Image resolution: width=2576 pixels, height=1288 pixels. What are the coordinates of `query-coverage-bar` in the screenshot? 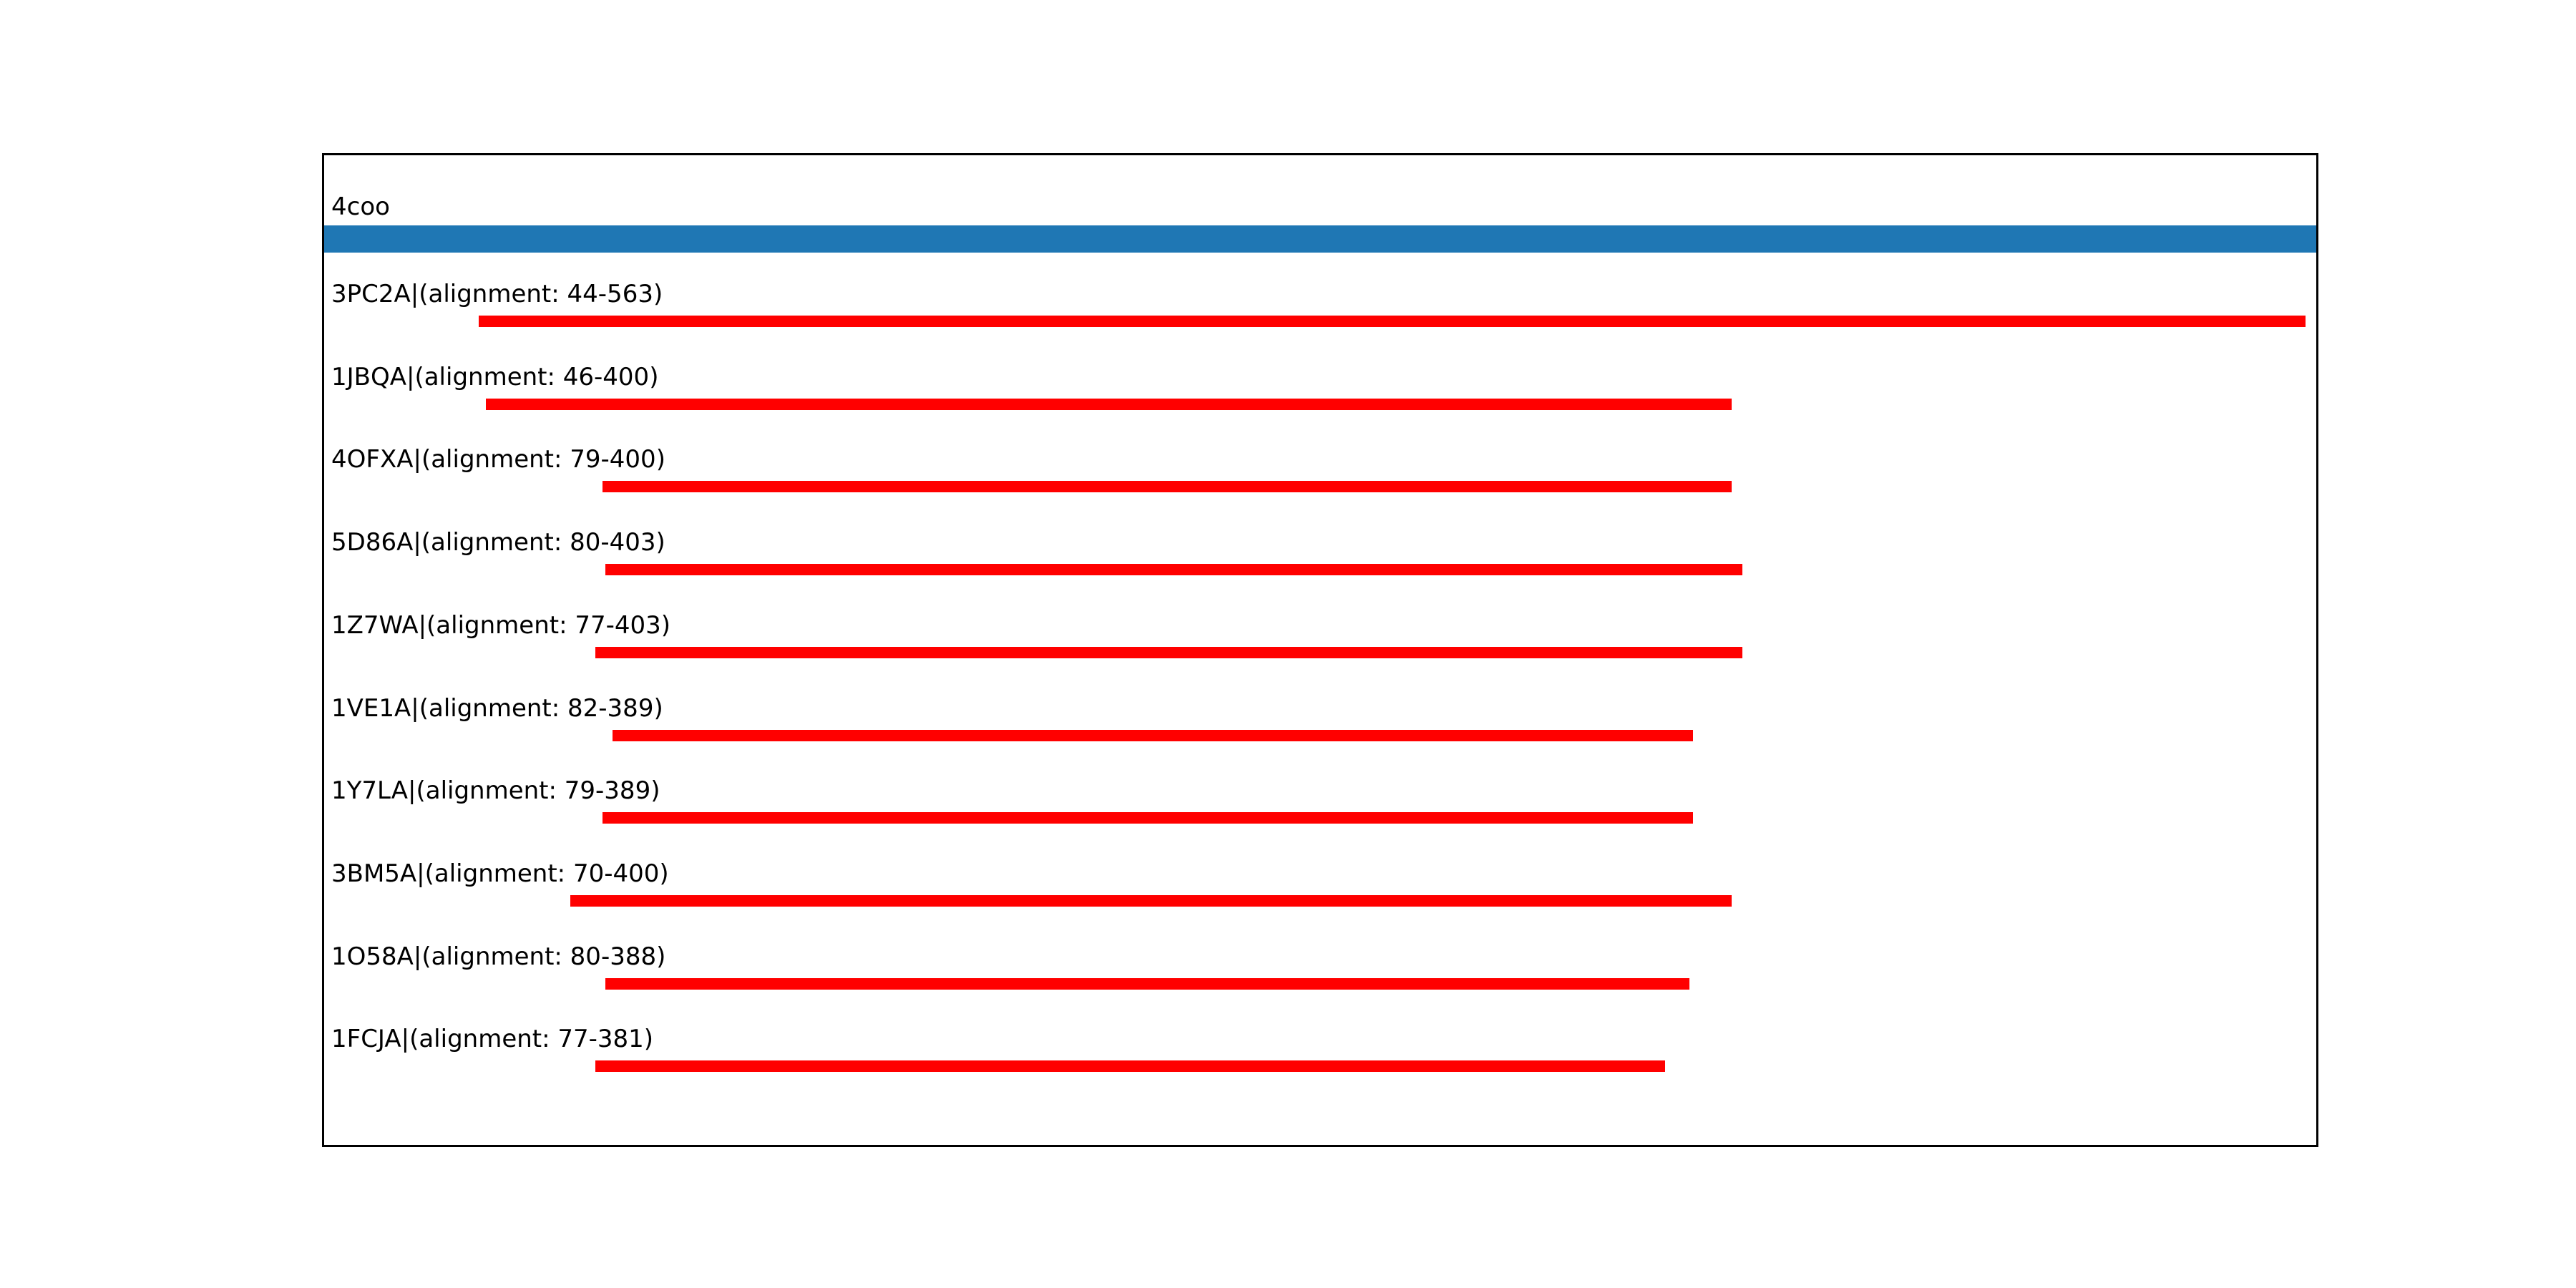 It's located at (1320, 239).